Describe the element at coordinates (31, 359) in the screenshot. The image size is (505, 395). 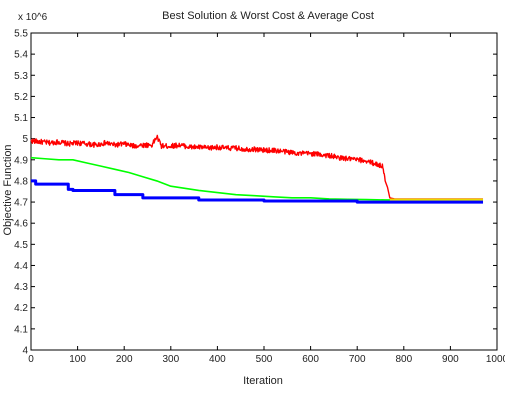
I see `x-tick-label: 0` at that location.